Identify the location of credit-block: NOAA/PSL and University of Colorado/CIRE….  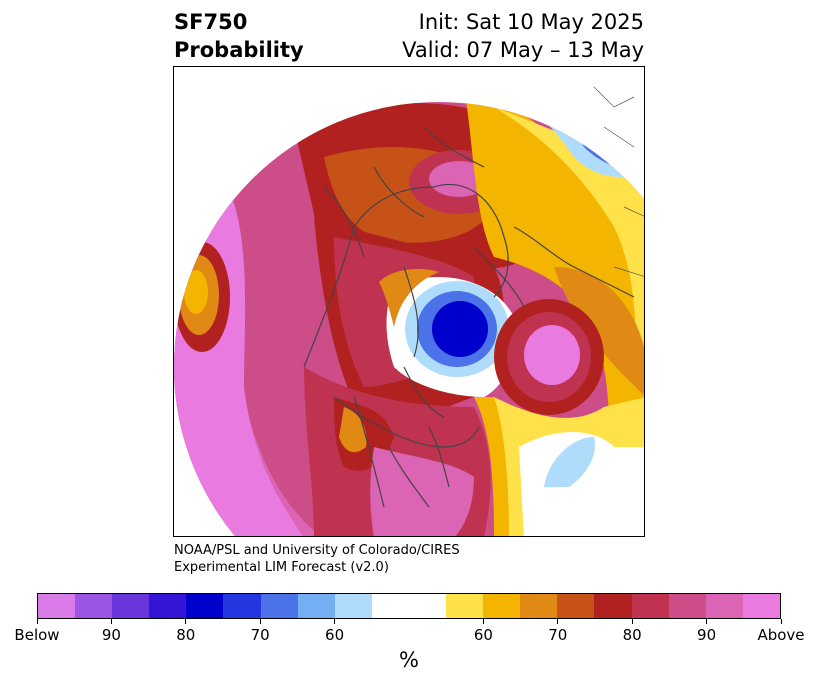
(317, 559).